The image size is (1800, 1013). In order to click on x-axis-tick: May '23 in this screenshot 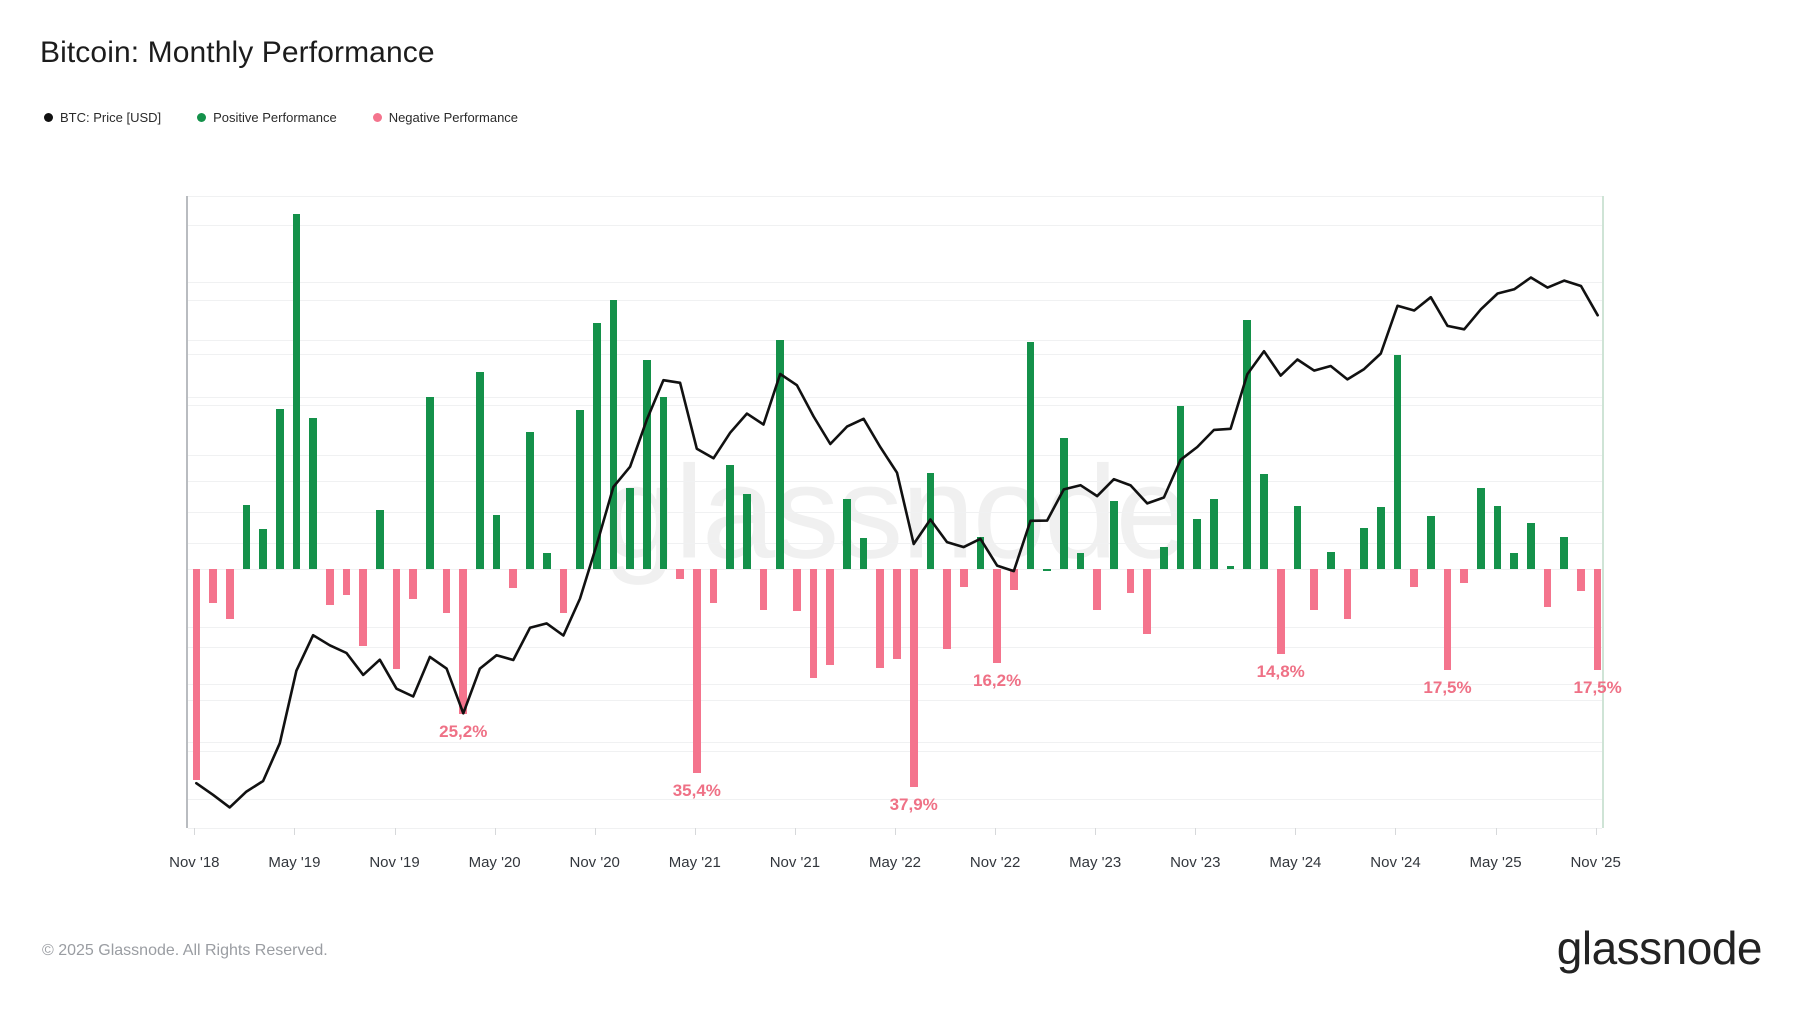, I will do `click(1095, 862)`.